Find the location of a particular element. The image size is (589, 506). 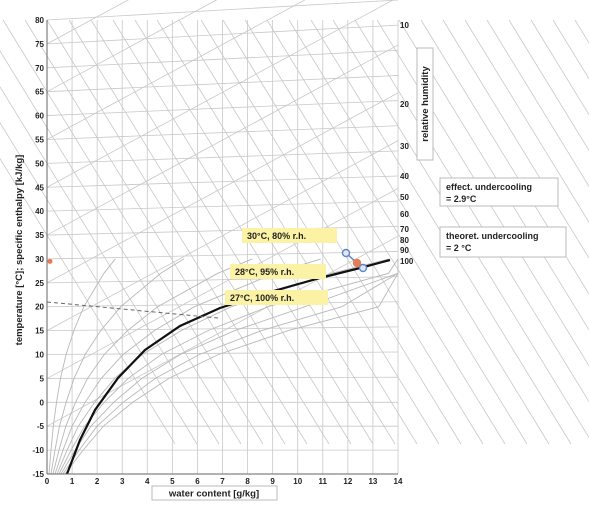

y-tick-label: 40 is located at coordinates (39, 211).